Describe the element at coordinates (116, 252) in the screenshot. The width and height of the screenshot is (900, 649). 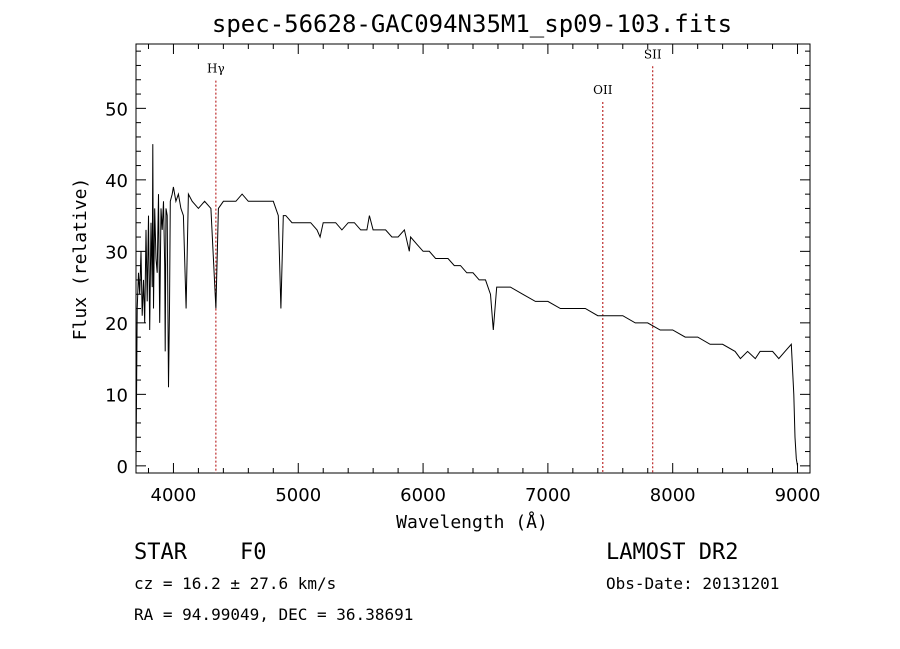
I see `y-tick-label: 30` at that location.